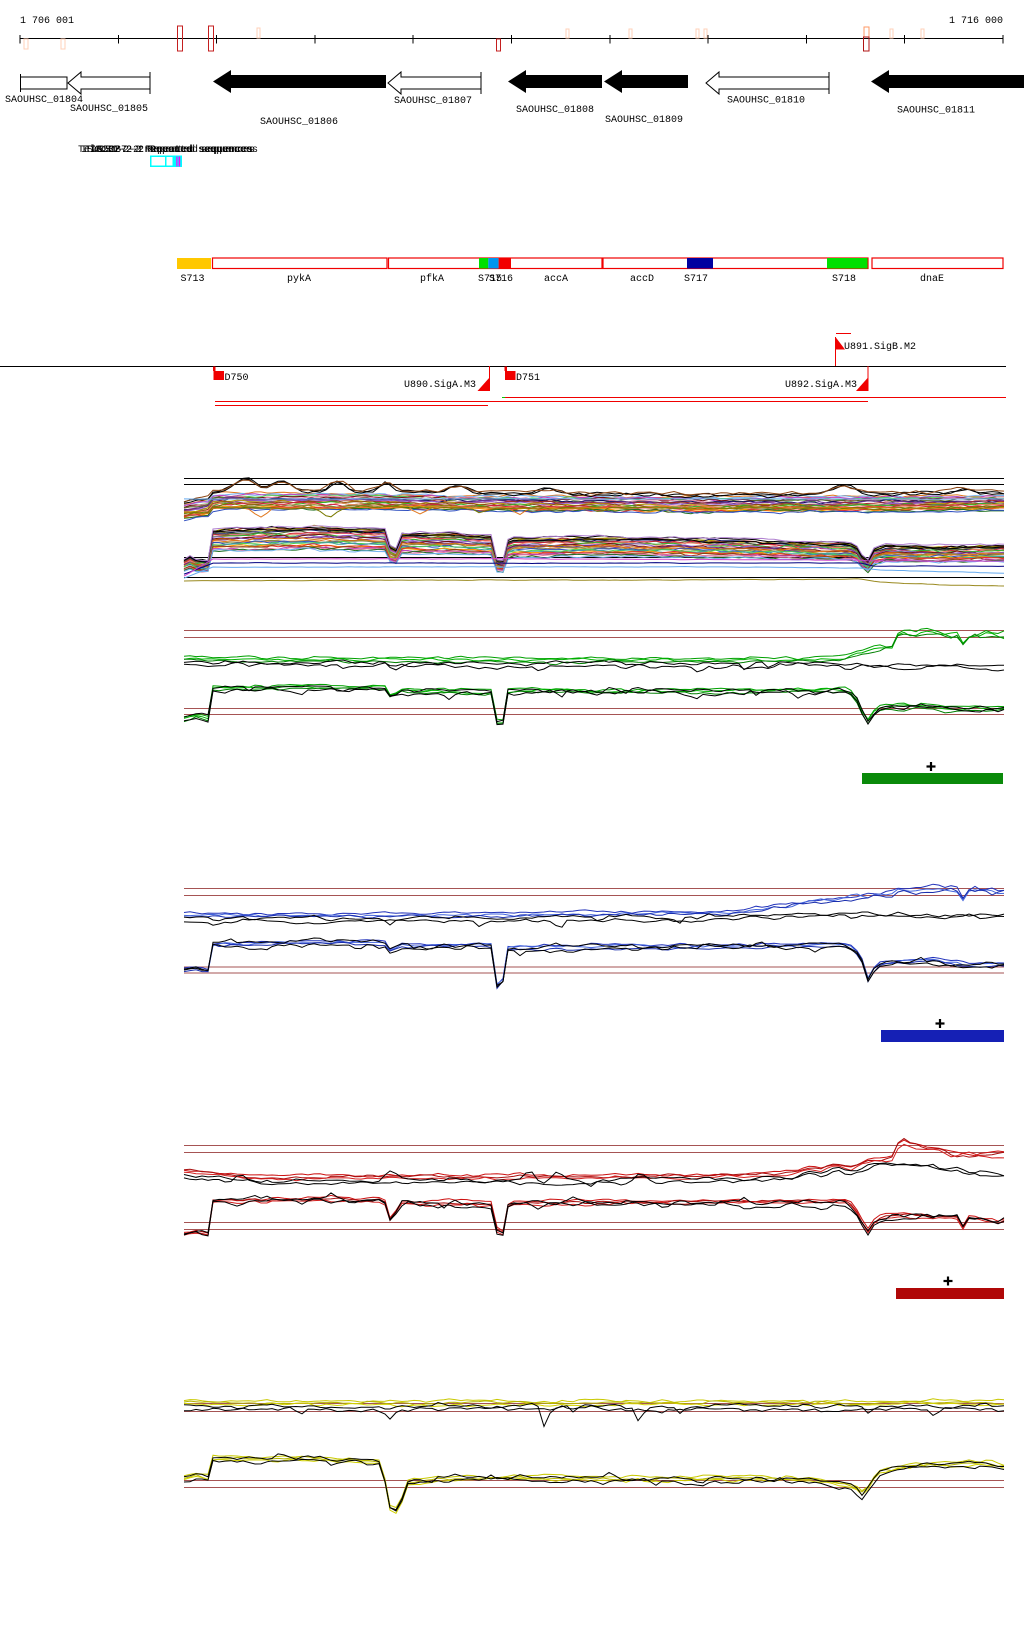 Image resolution: width=1024 pixels, height=1640 pixels. I want to click on svg-text: IS4131-2-2 Repeated sequences, so click(168, 150).